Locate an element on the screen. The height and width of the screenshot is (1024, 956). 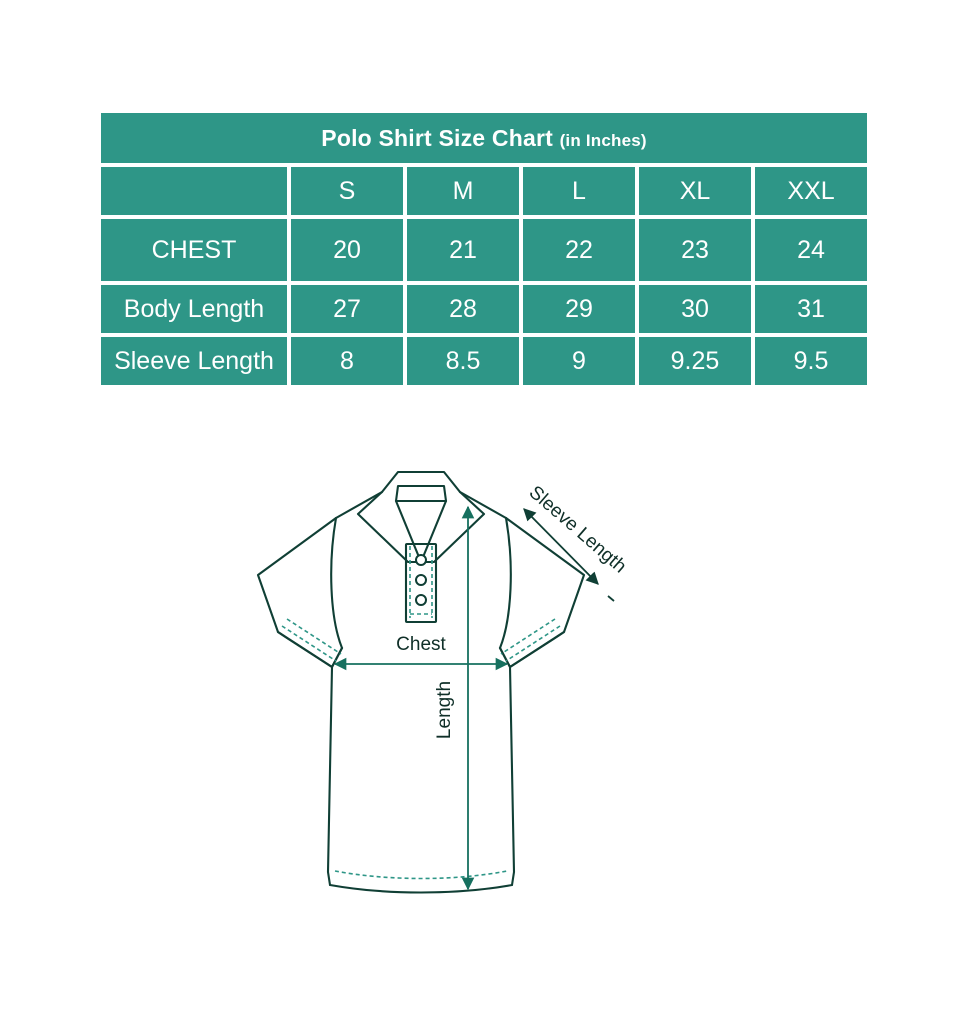
placket-buttons-group is located at coordinates (421, 580).